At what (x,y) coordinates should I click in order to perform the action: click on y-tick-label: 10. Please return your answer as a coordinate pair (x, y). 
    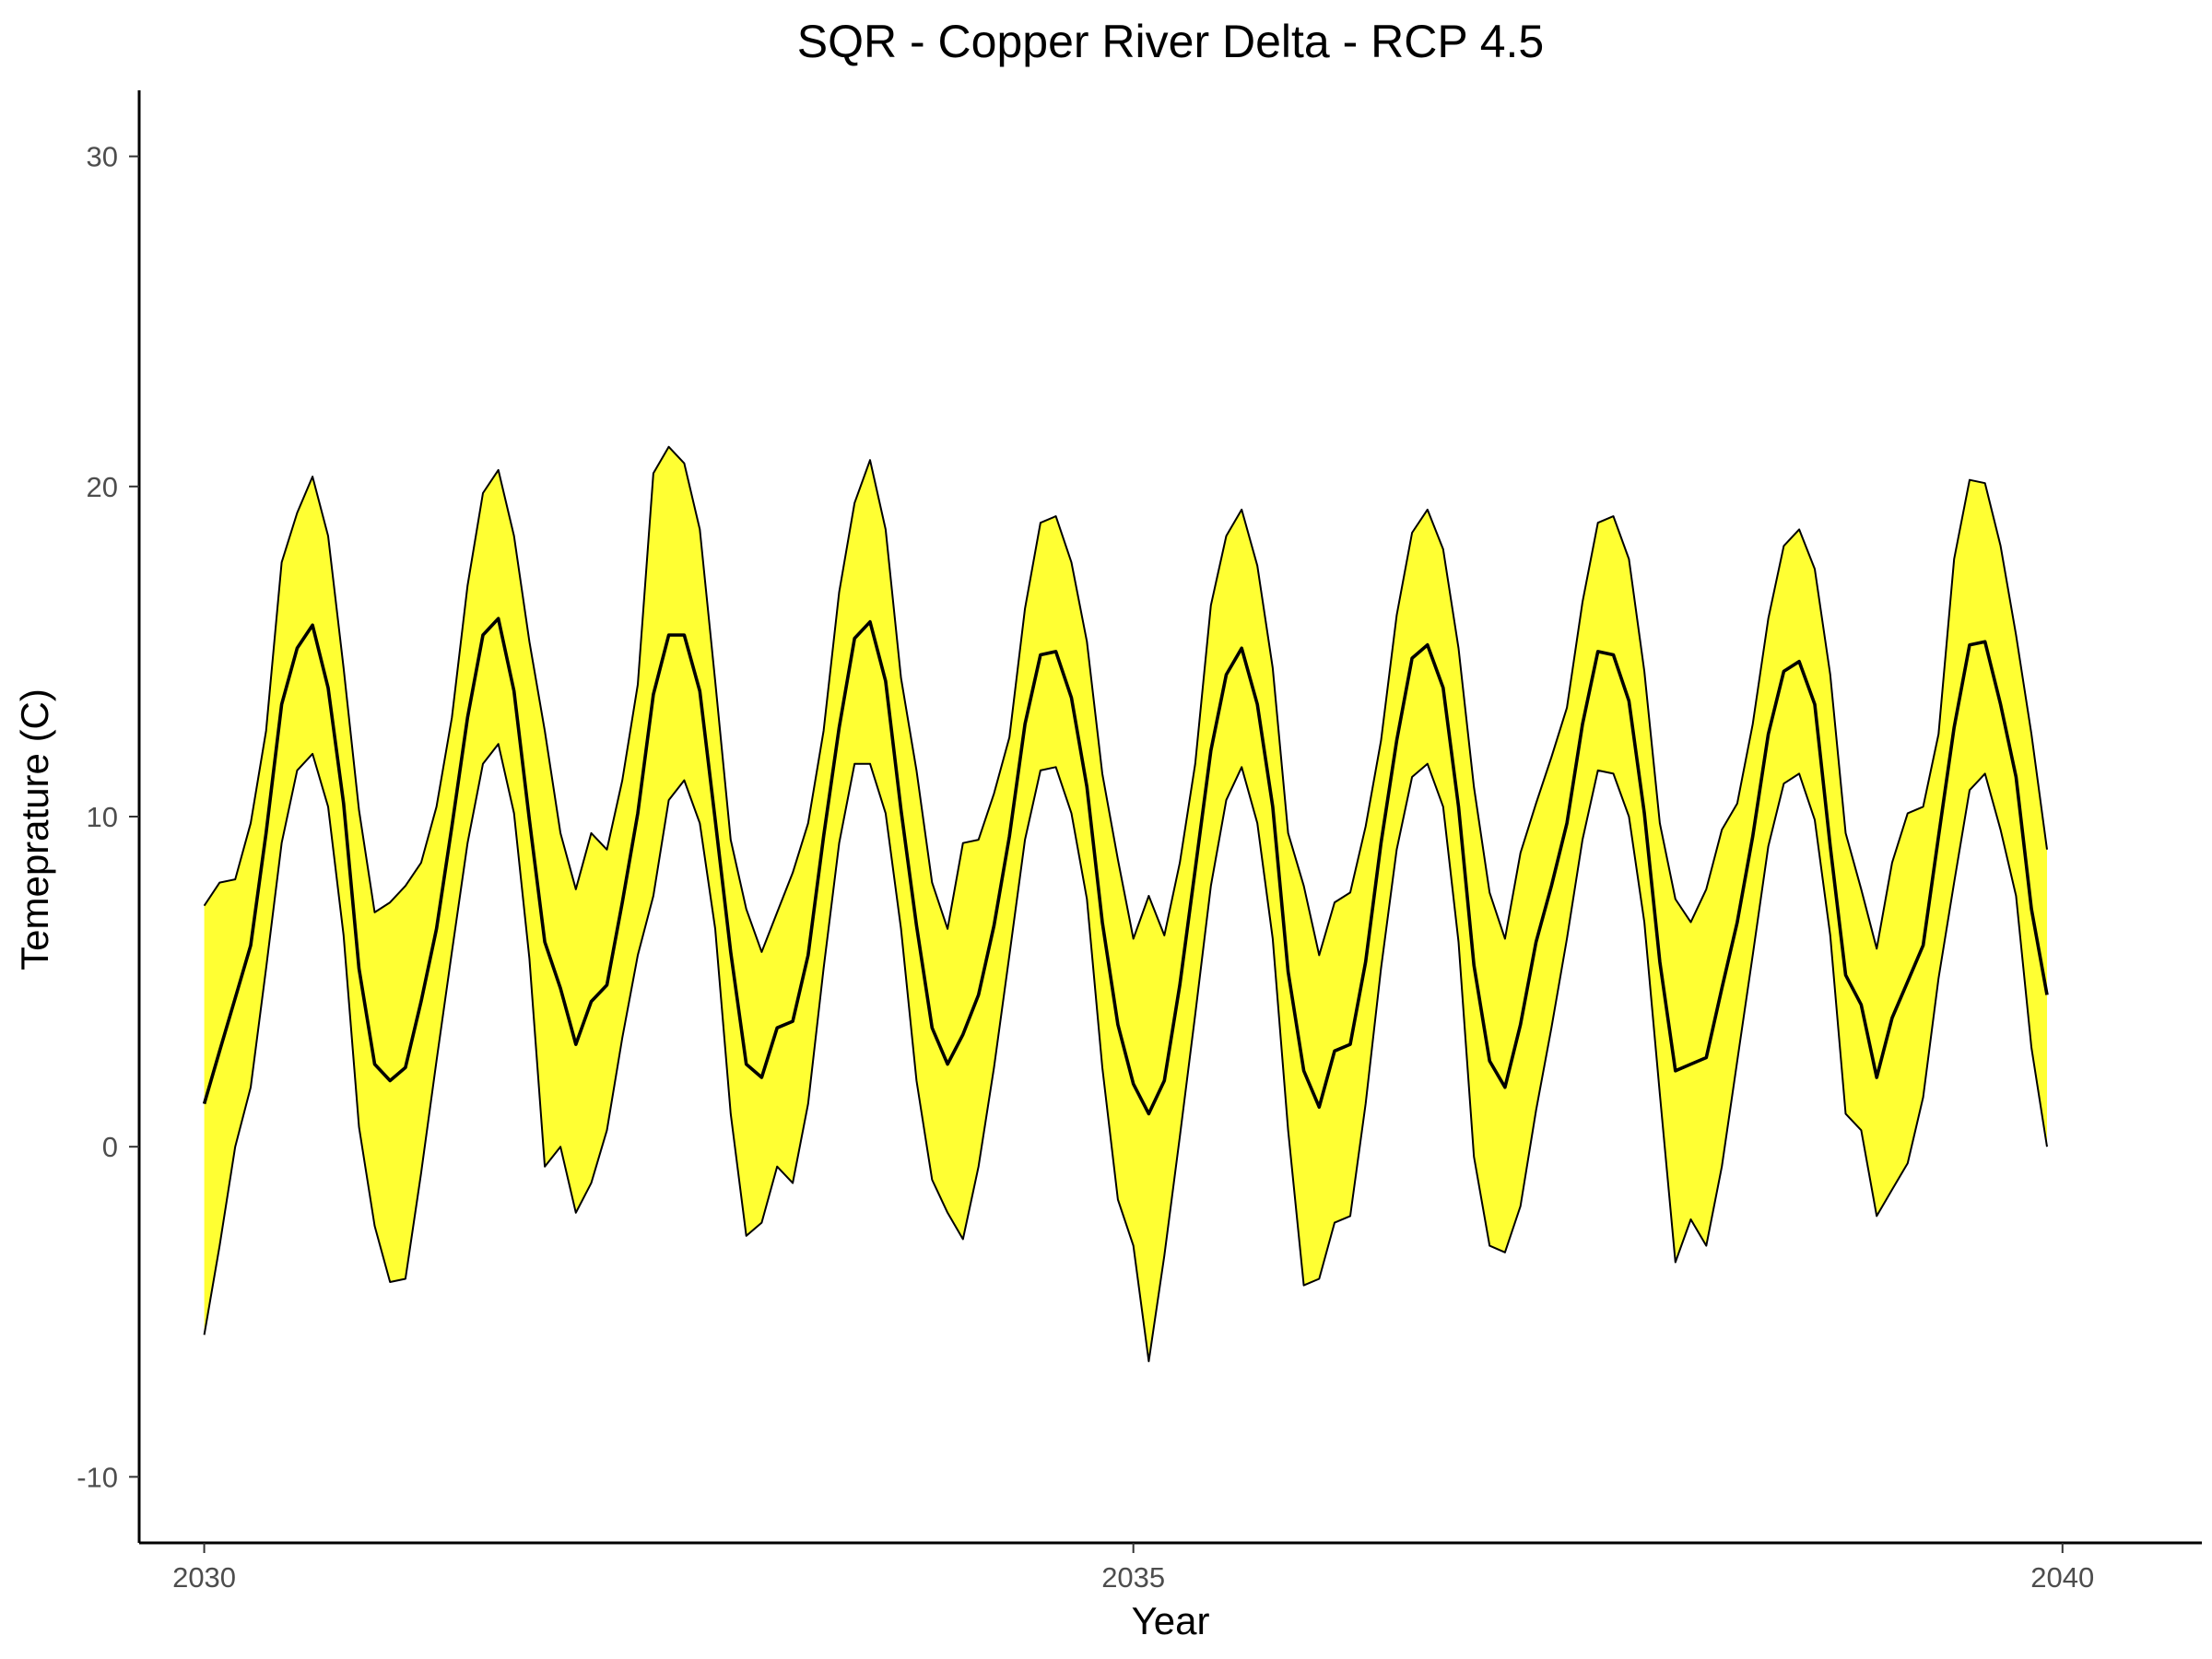
    Looking at the image, I should click on (102, 817).